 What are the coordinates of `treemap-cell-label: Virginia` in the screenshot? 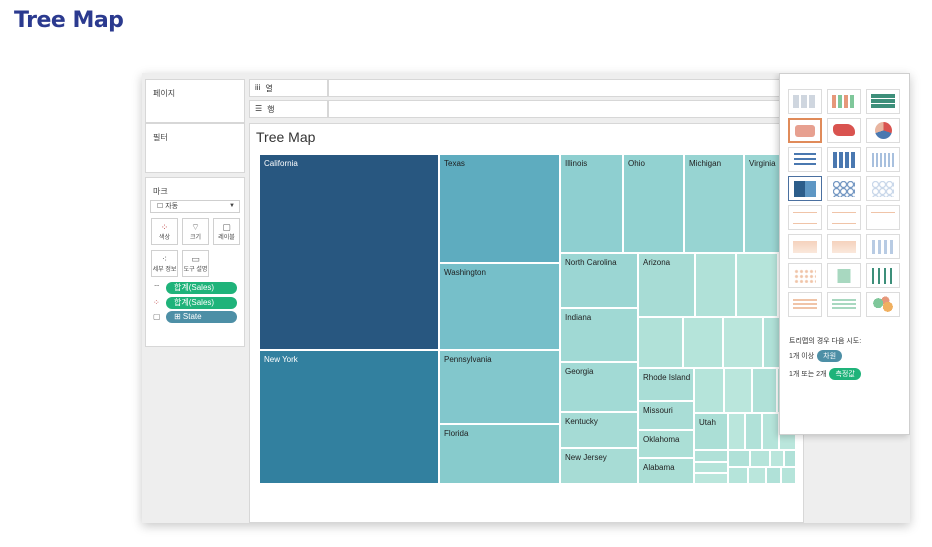 It's located at (762, 163).